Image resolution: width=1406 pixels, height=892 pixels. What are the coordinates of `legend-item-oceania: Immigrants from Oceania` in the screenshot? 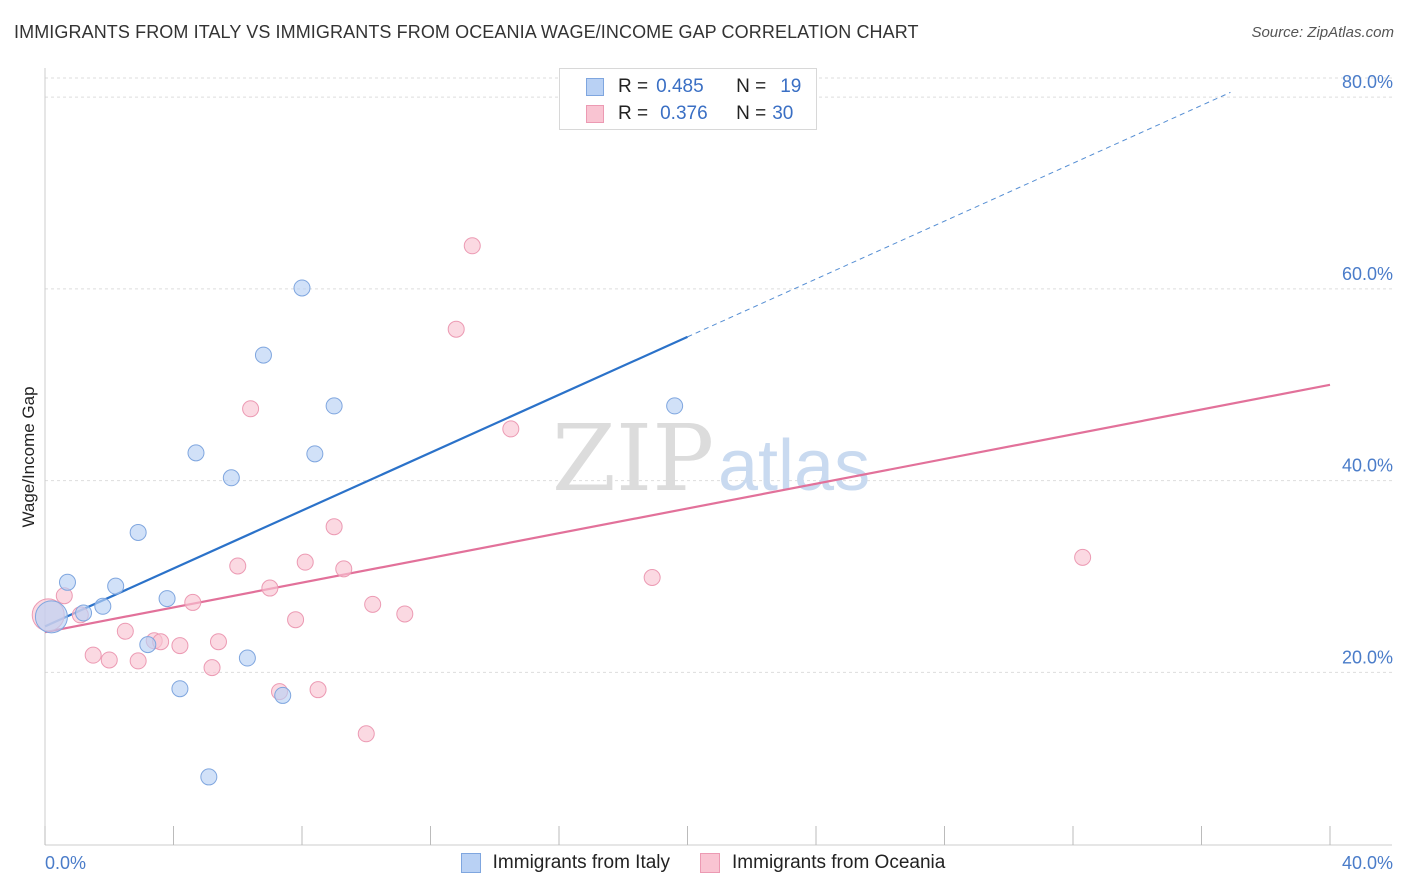 It's located at (822, 863).